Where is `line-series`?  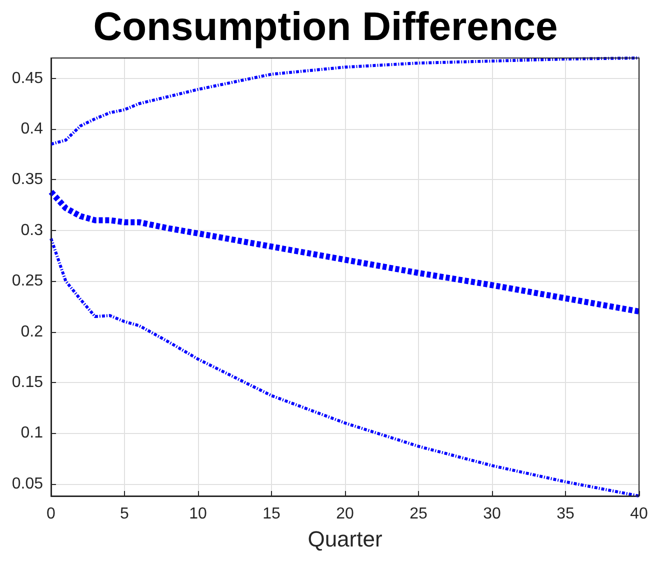 line-series is located at coordinates (345, 101).